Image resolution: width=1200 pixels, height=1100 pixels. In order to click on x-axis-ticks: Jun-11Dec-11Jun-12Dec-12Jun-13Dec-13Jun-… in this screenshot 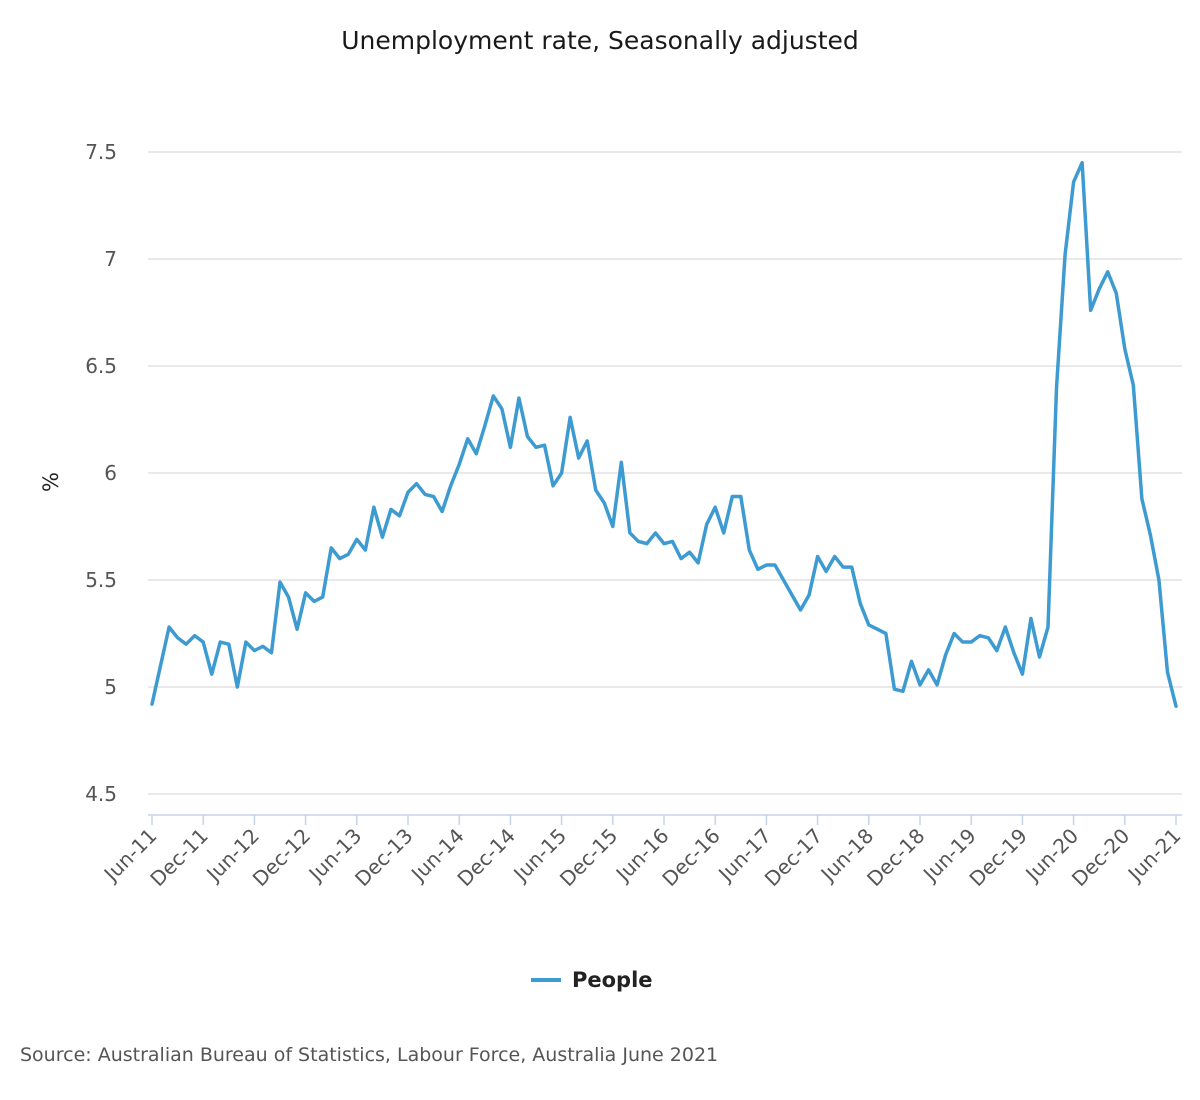, I will do `click(642, 853)`.